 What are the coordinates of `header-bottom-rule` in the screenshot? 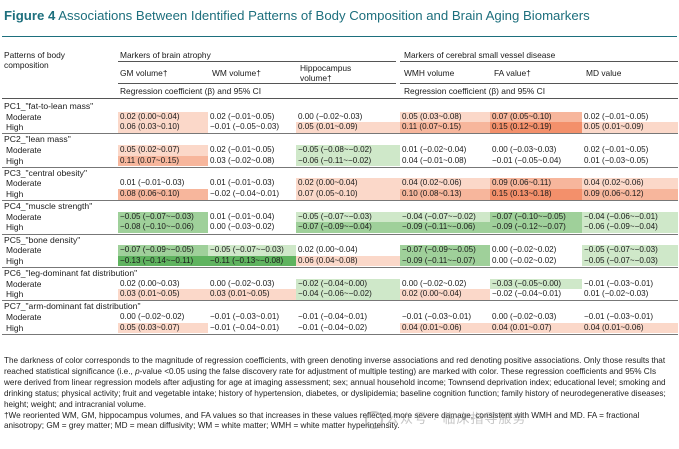 It's located at (340, 98).